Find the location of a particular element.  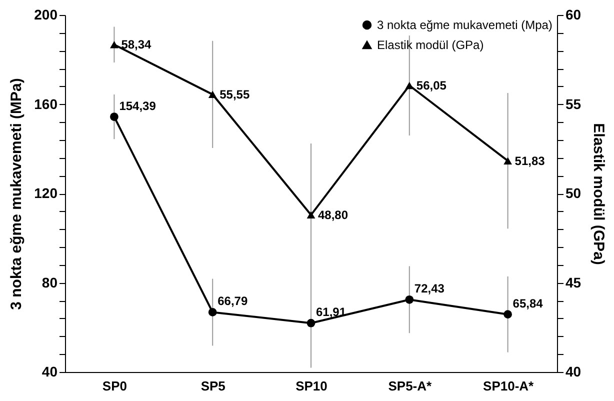

y-axis-title: 3 nokta eğme mukavemeti (MPa) is located at coordinates (17, 194).